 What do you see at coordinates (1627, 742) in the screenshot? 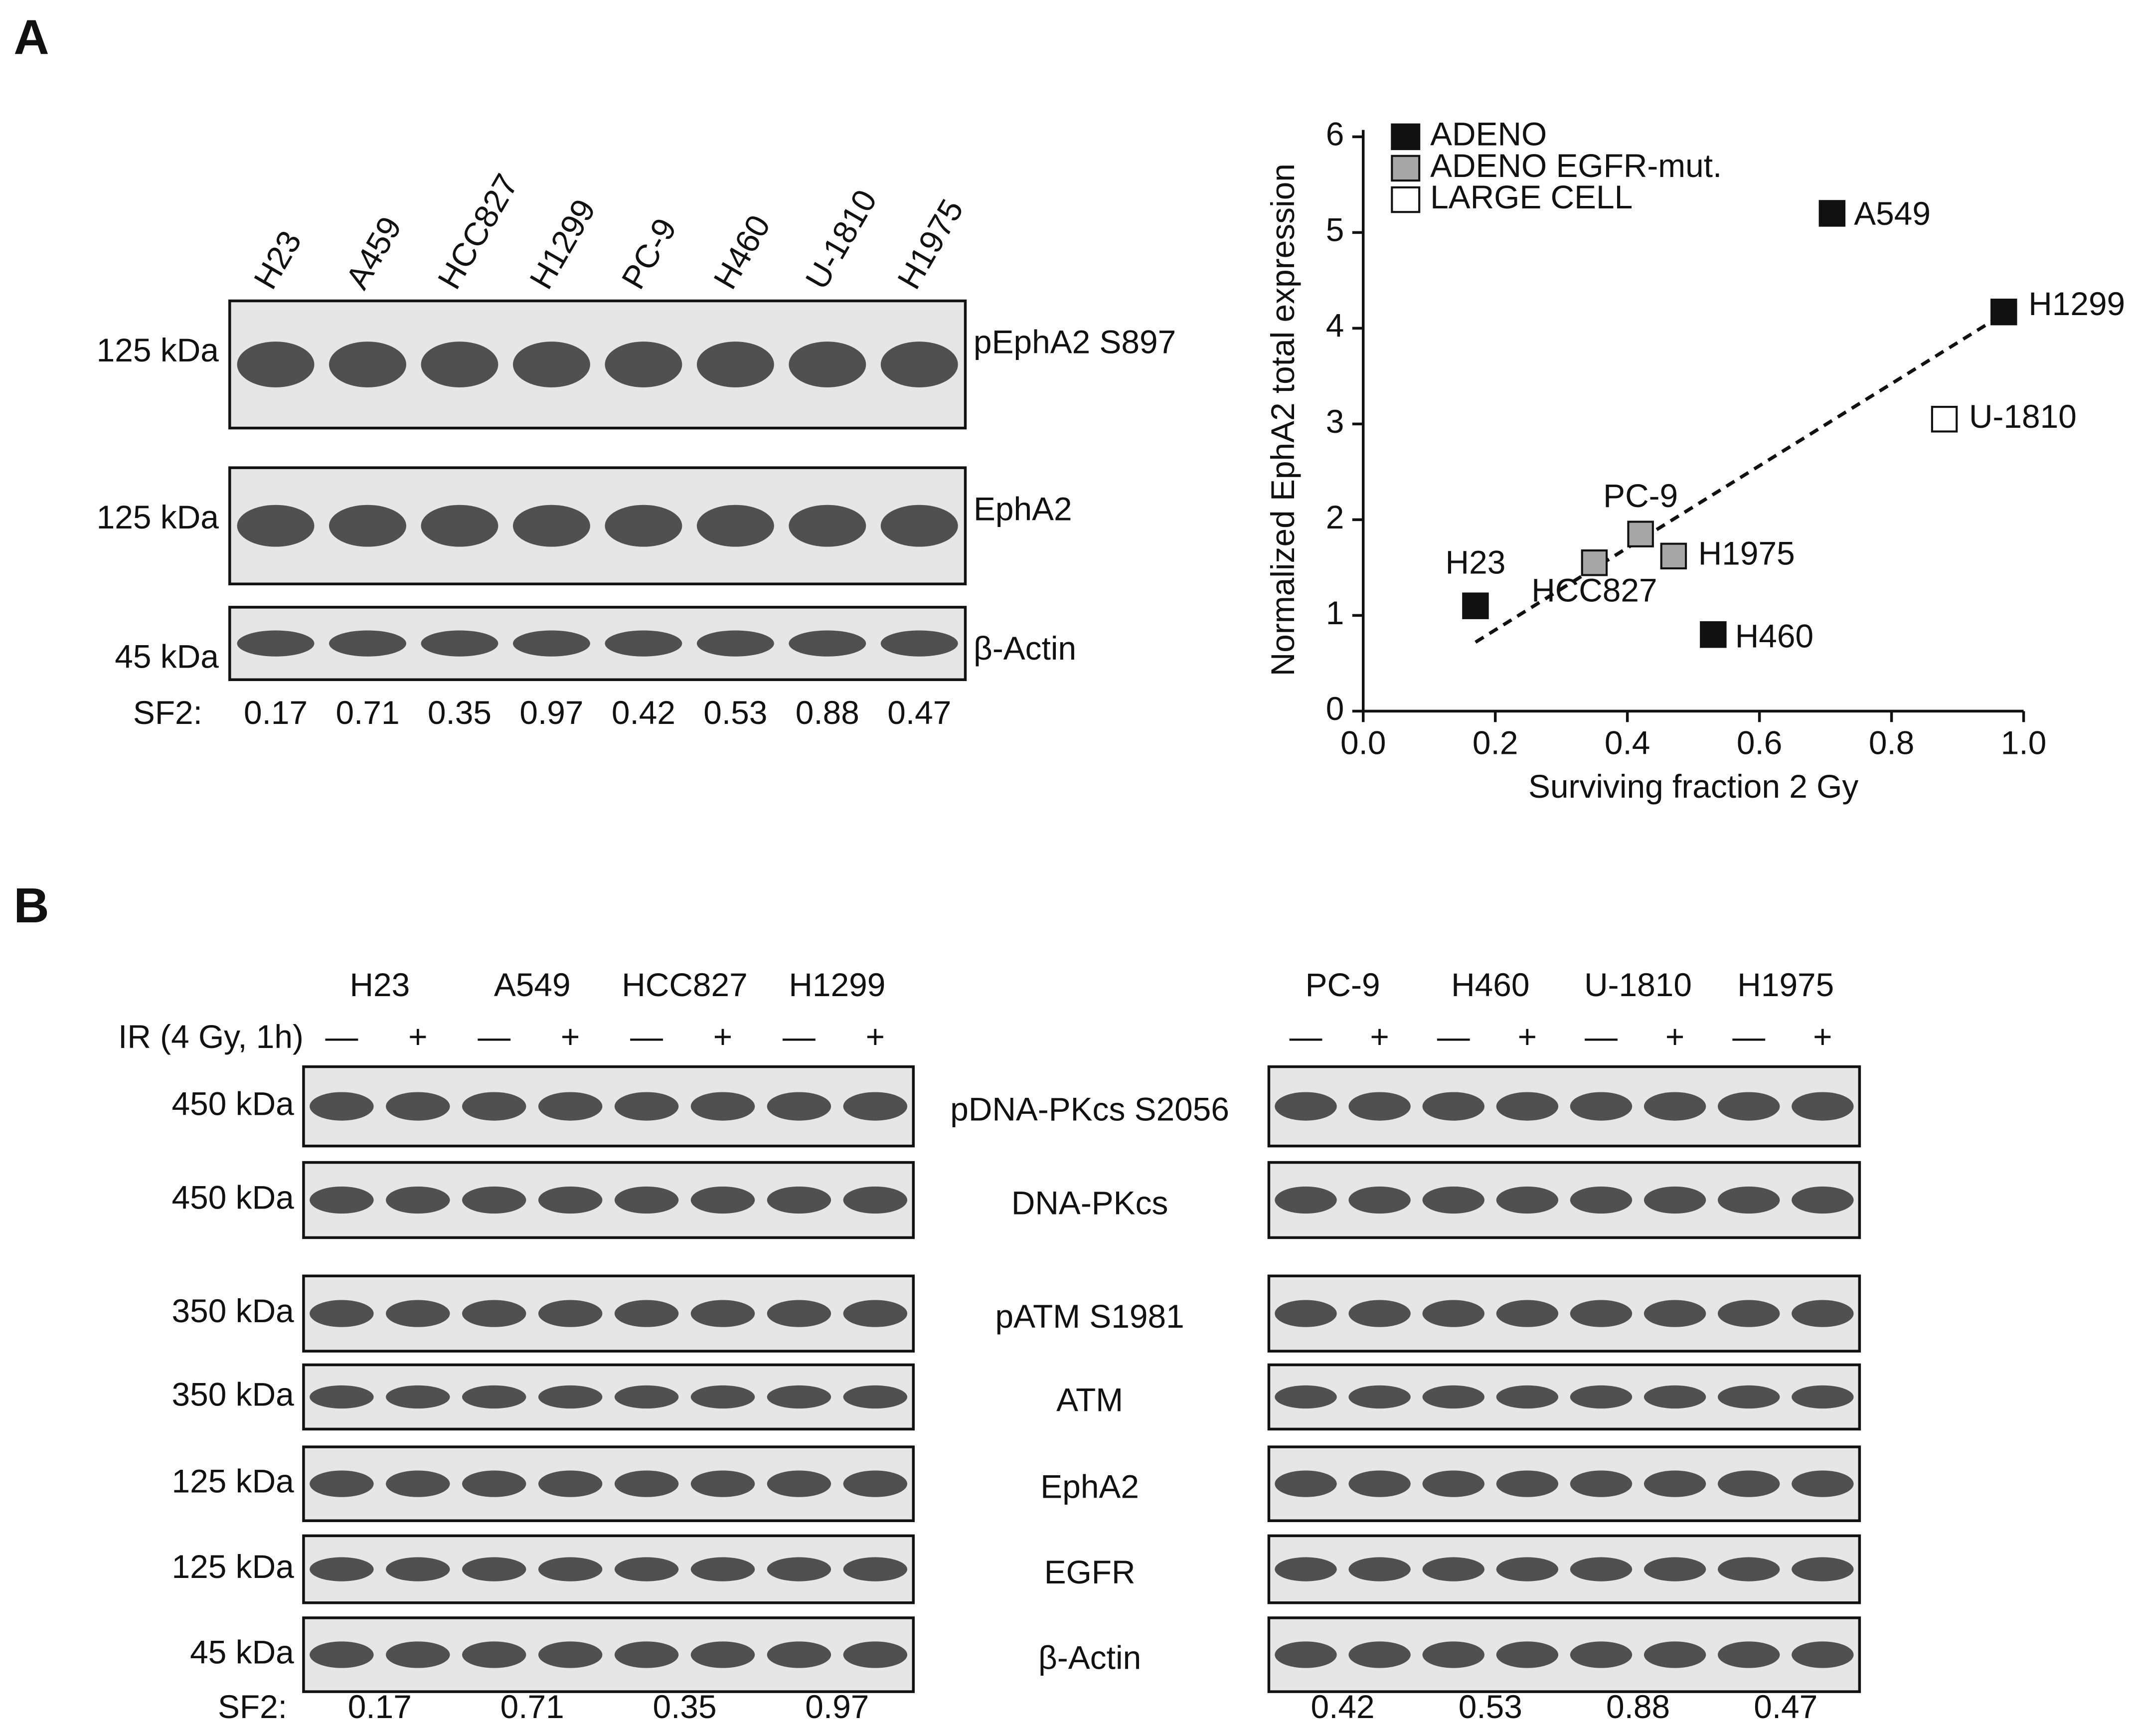
I see `x-tick-label: 0.4` at bounding box center [1627, 742].